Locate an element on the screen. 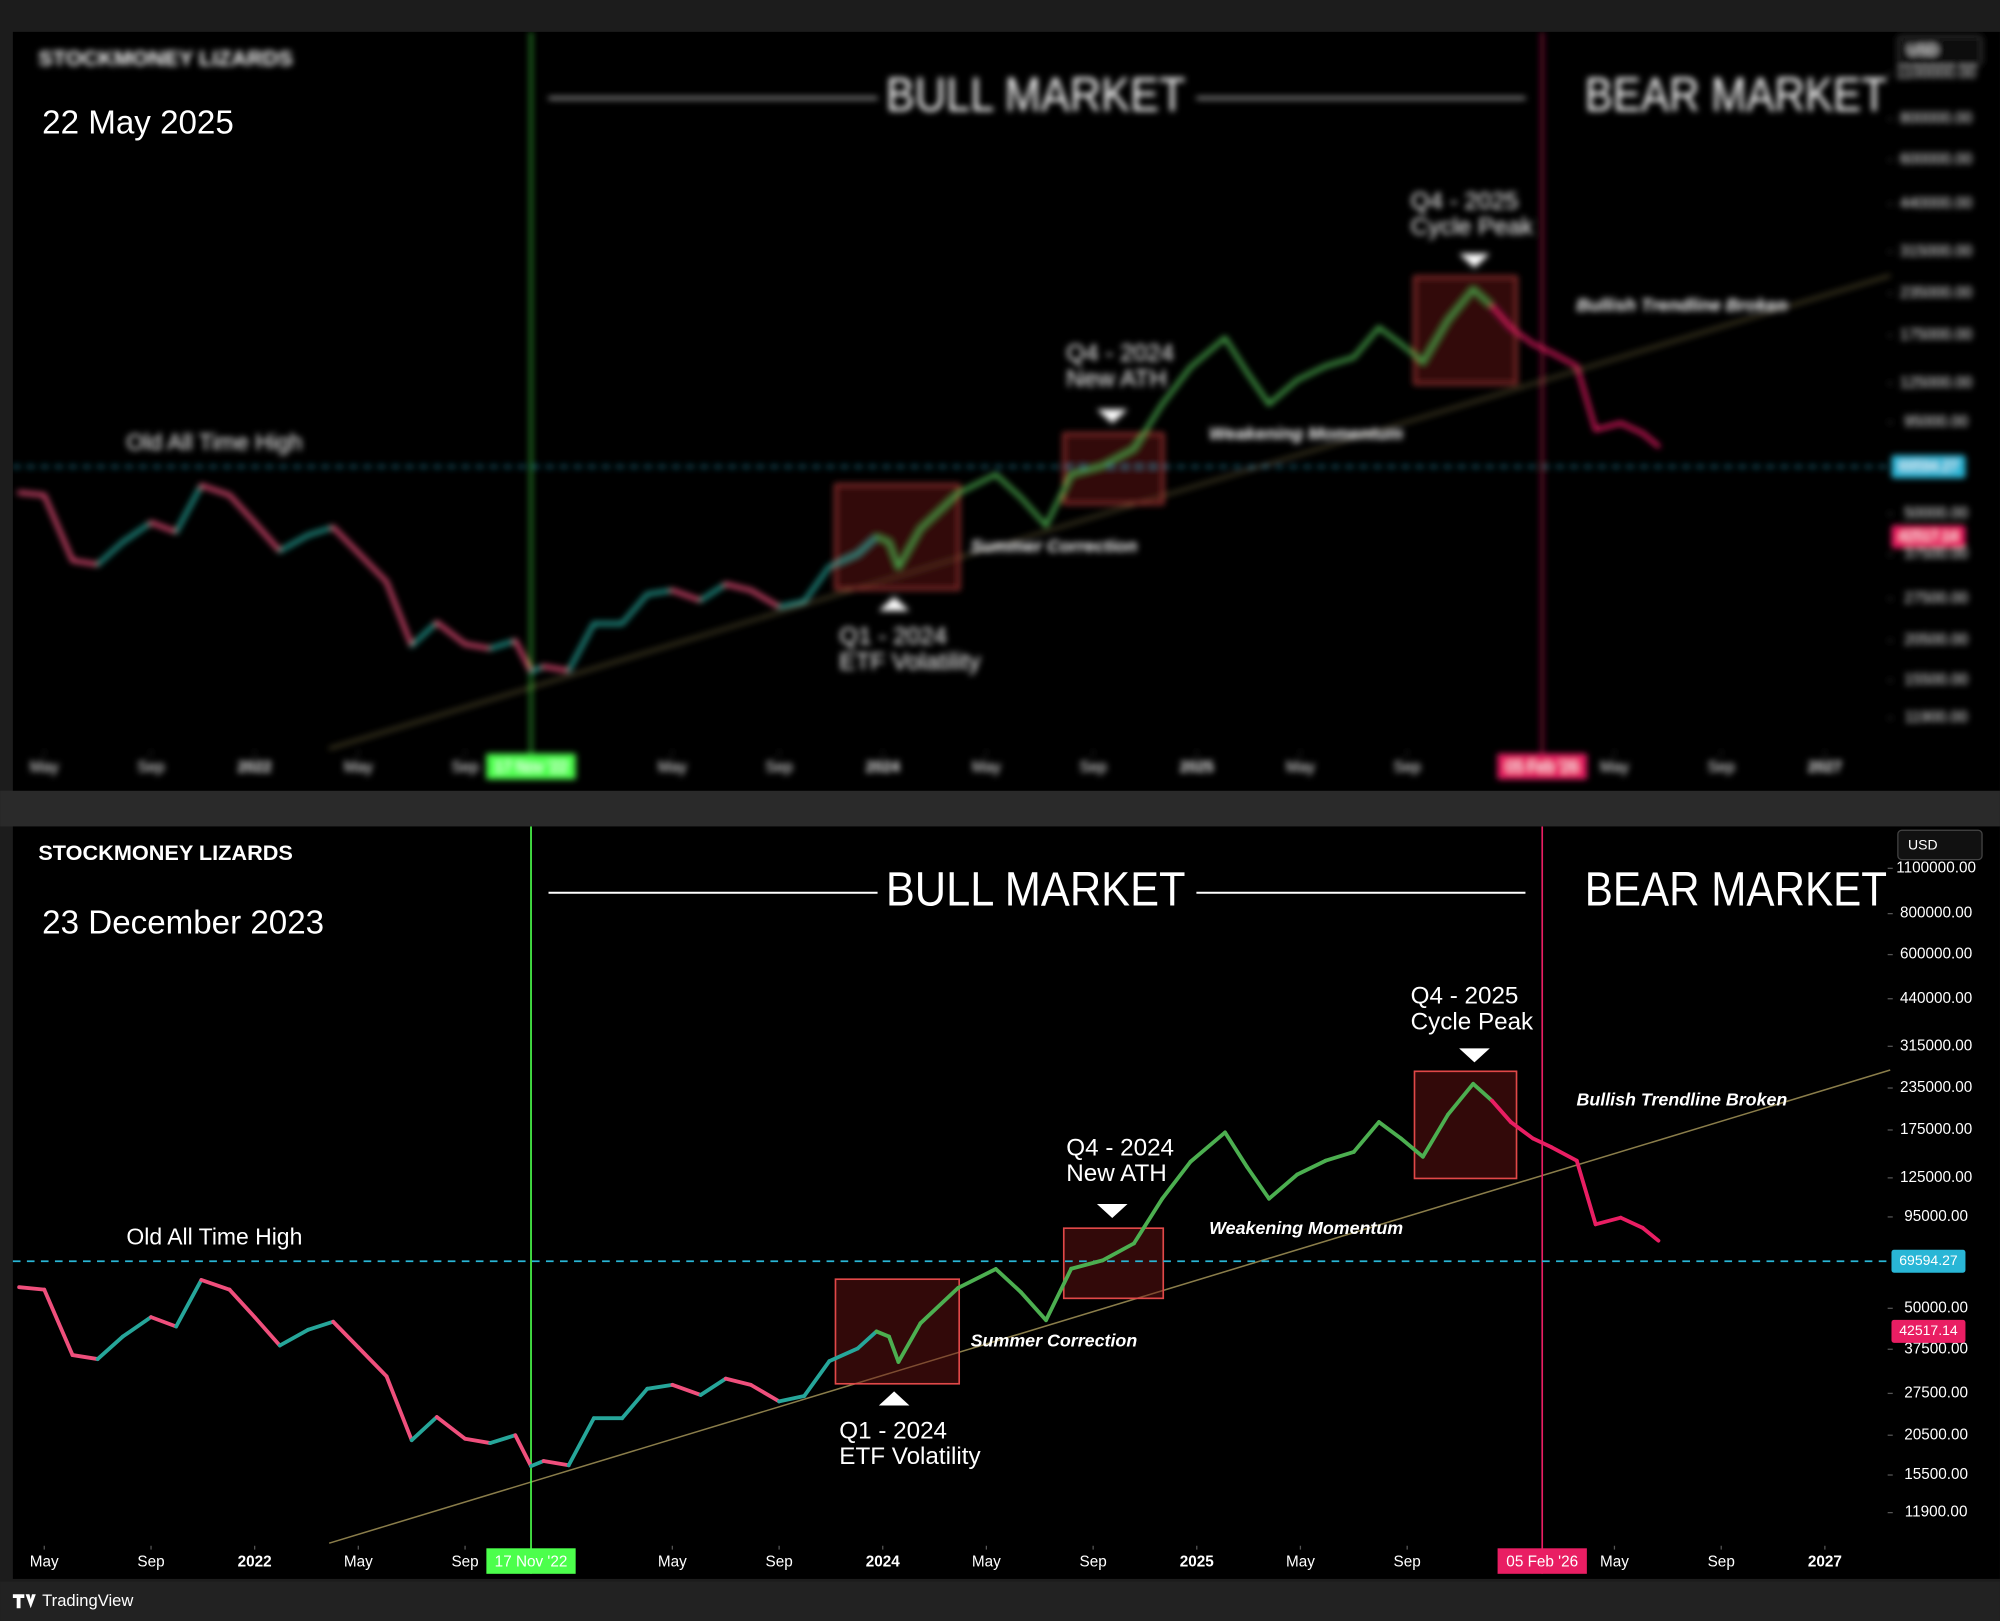 This screenshot has width=2000, height=1621. footer-bar is located at coordinates (1000, 1601).